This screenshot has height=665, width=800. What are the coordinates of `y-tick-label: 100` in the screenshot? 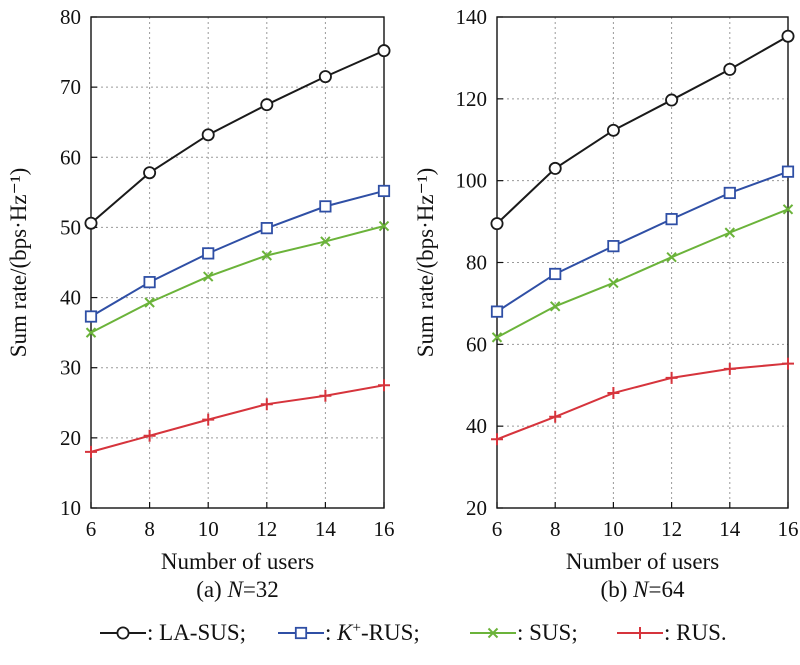 It's located at (472, 181).